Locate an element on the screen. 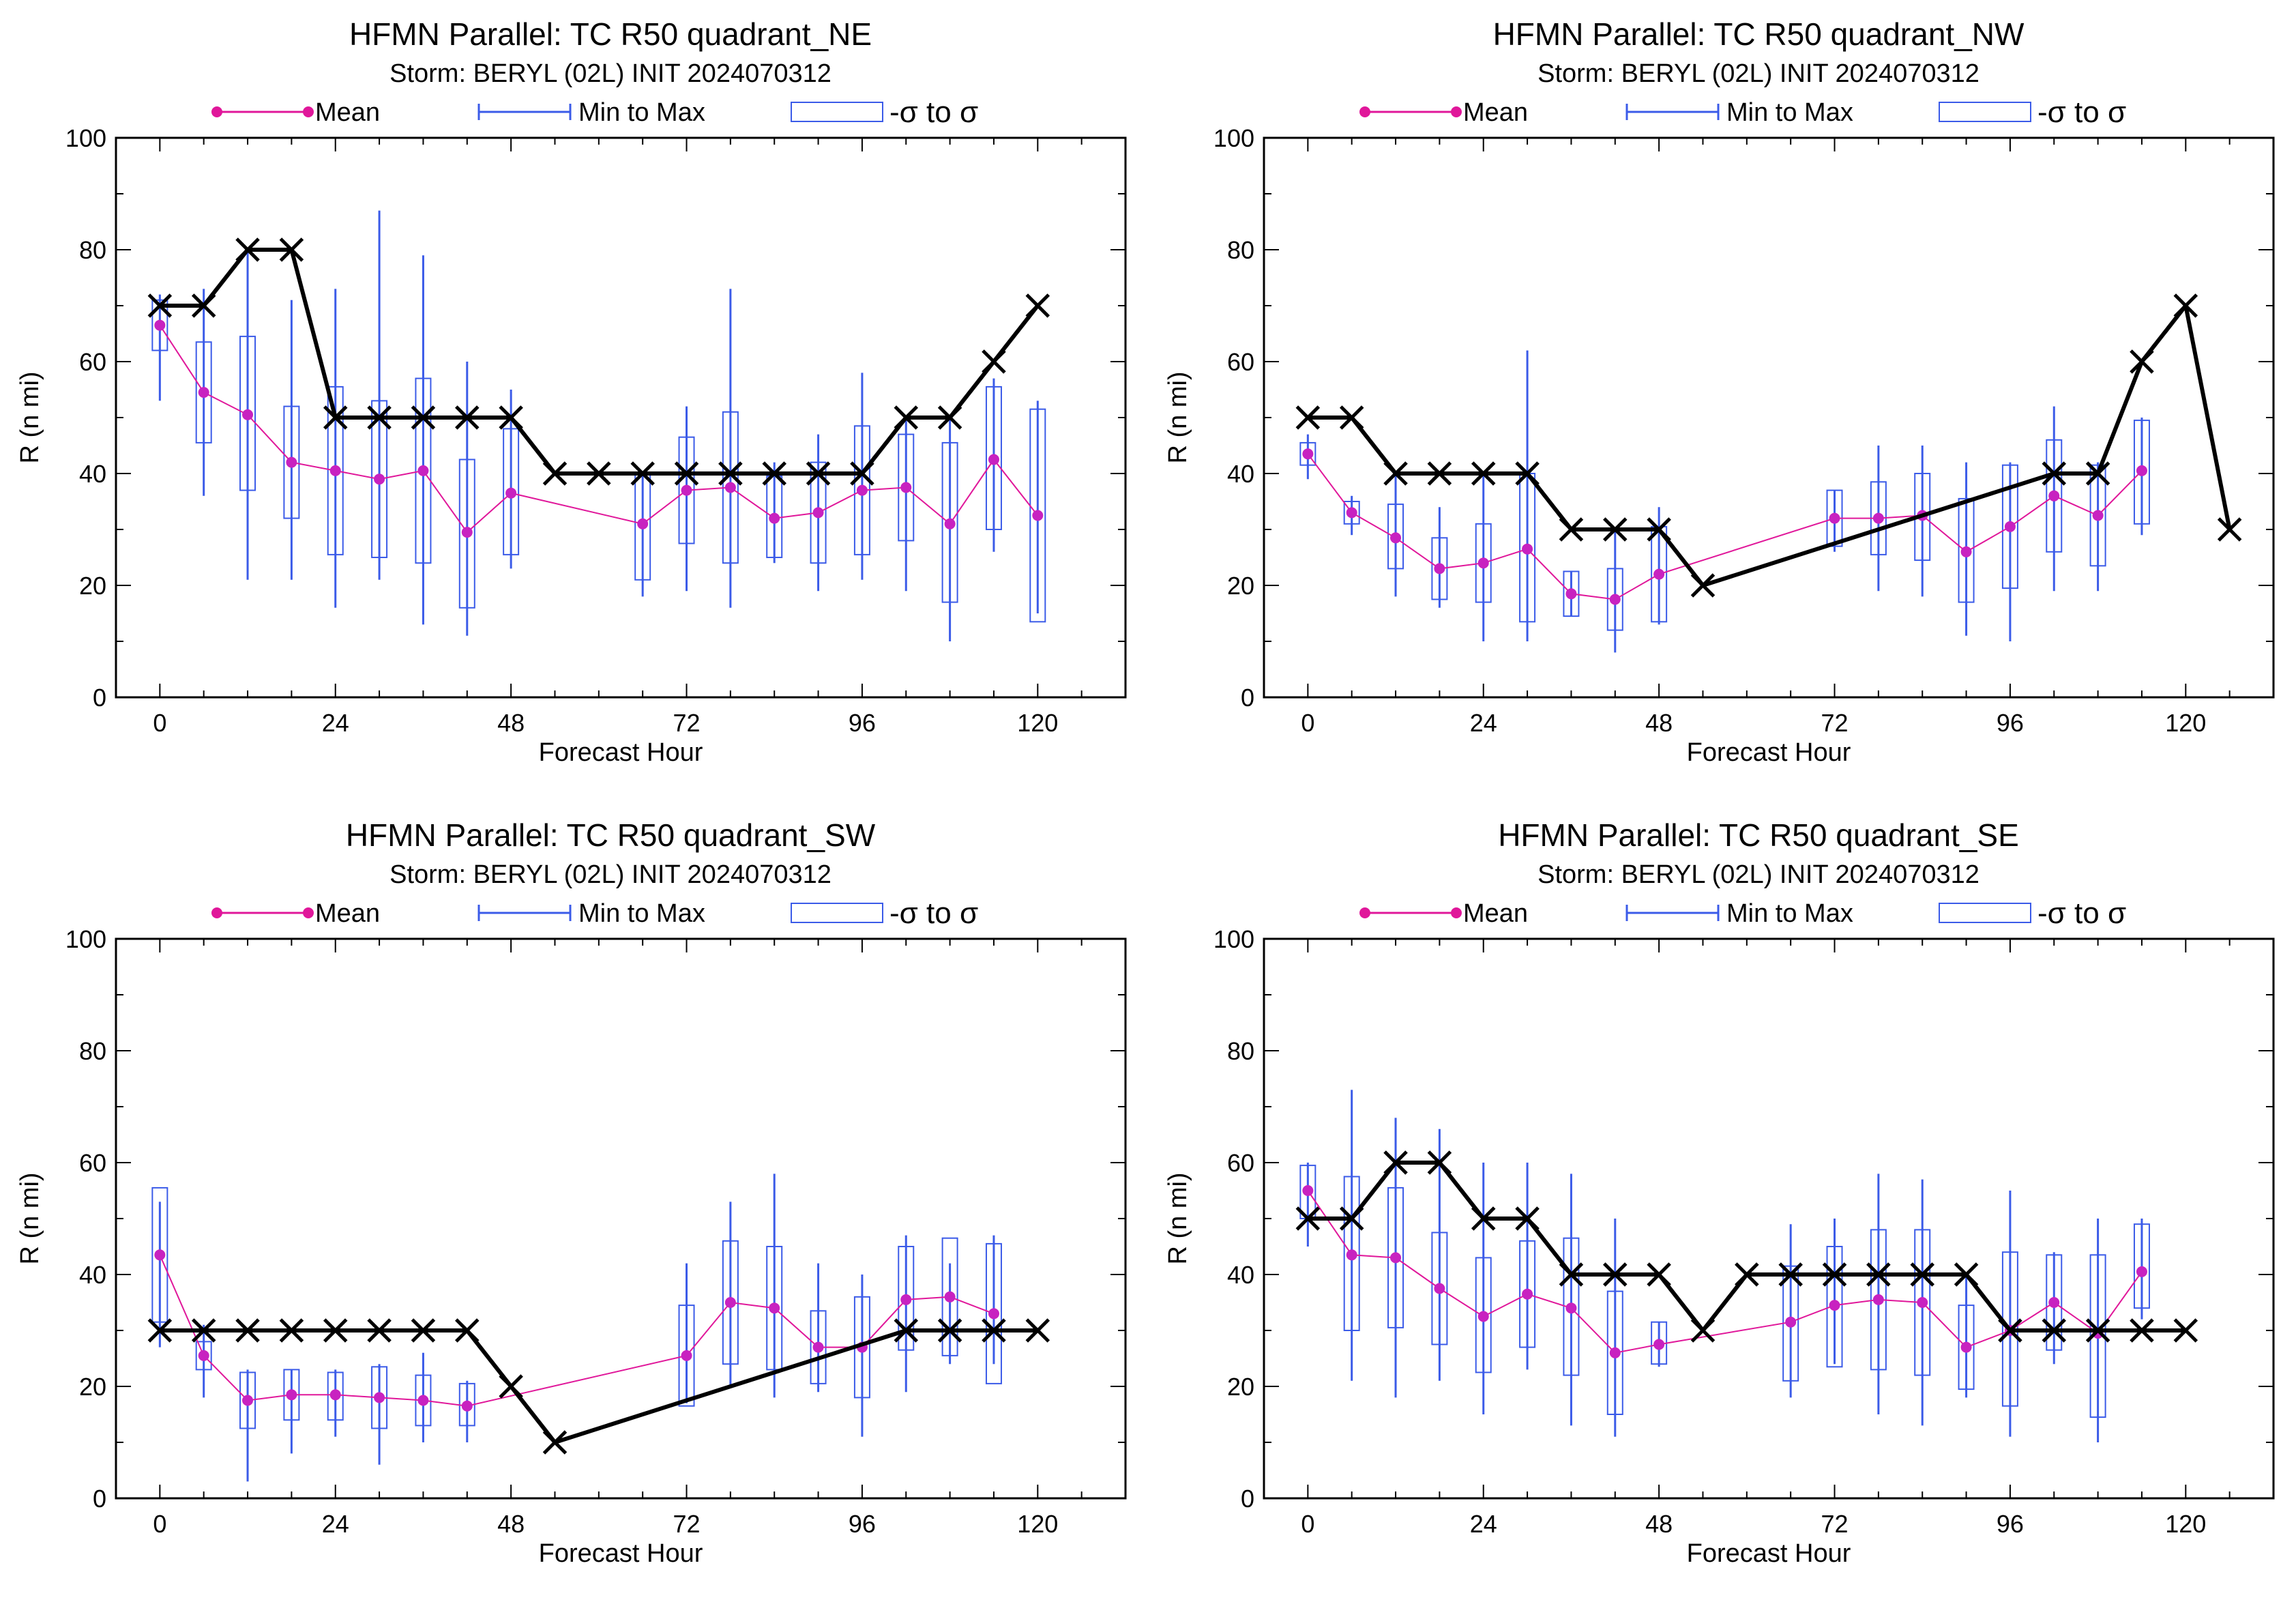 The width and height of the screenshot is (2296, 1602). y-tick-label: 20 is located at coordinates (92, 586).